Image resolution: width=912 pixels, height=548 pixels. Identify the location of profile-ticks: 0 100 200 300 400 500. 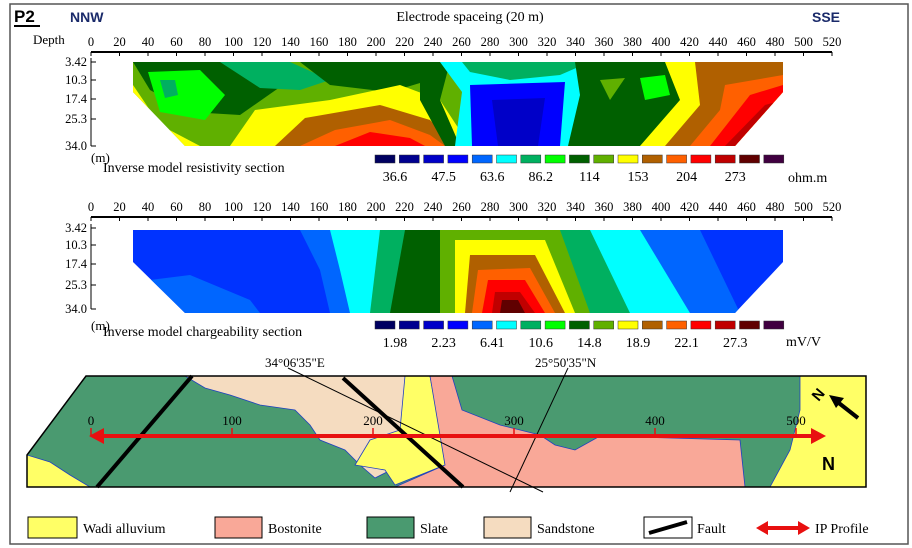
(447, 424).